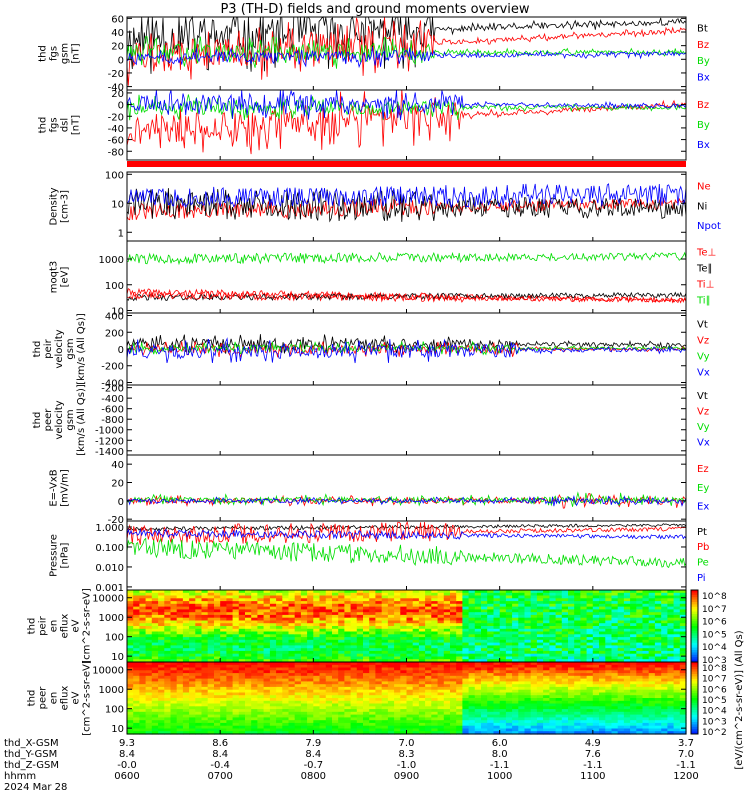 This screenshot has width=750, height=804. I want to click on y-tick-label: 40, so click(117, 33).